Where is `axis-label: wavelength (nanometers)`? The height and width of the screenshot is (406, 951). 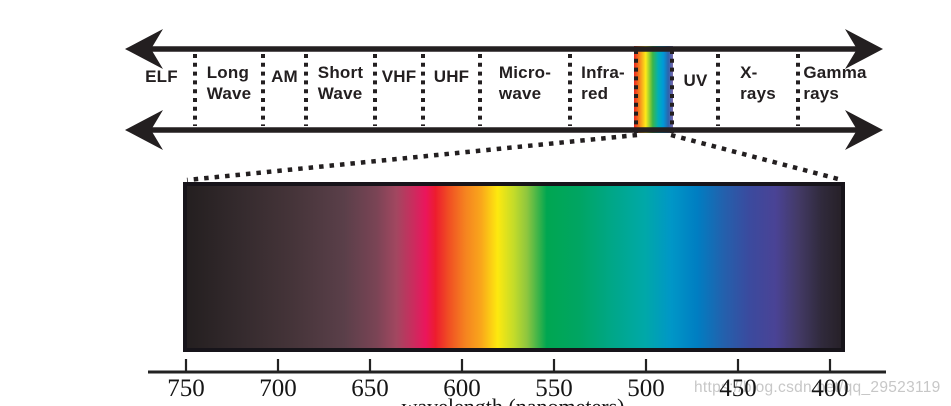
axis-label: wavelength (nanometers) is located at coordinates (513, 400).